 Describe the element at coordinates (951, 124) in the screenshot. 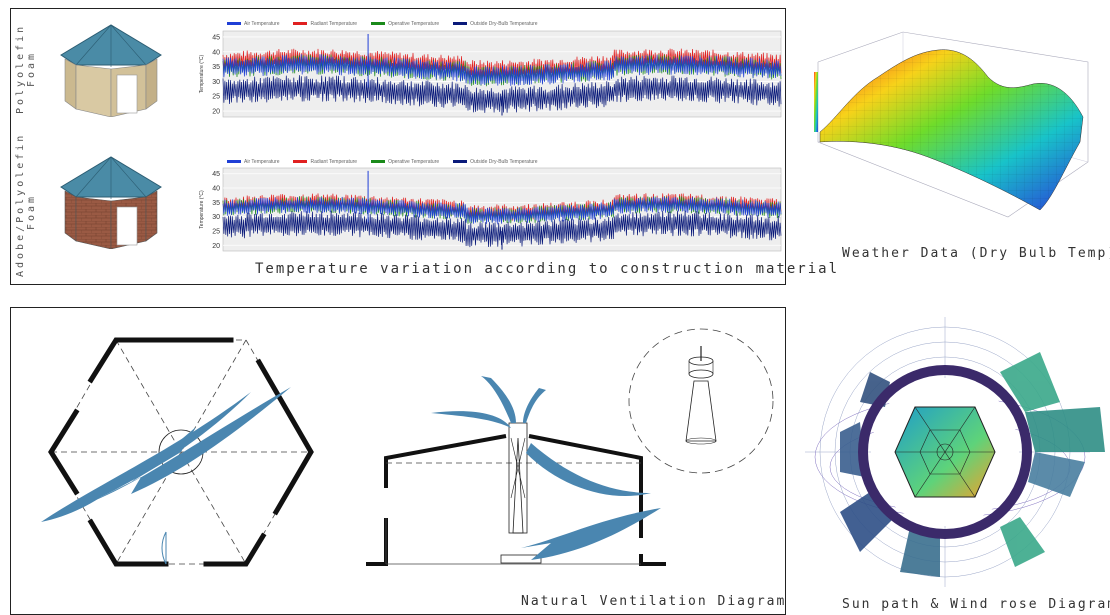

I see `weather-surface-plot` at that location.